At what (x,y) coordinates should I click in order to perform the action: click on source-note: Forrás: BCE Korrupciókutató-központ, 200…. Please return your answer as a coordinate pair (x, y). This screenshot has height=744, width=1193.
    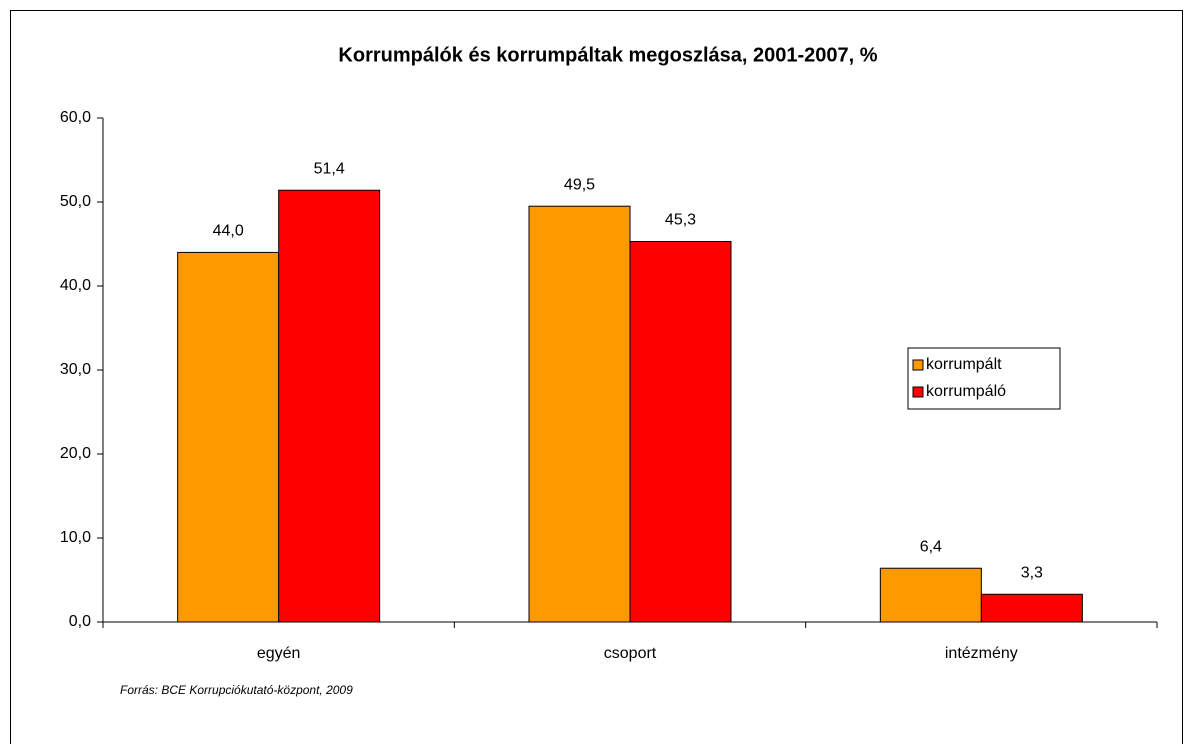
    Looking at the image, I should click on (236, 690).